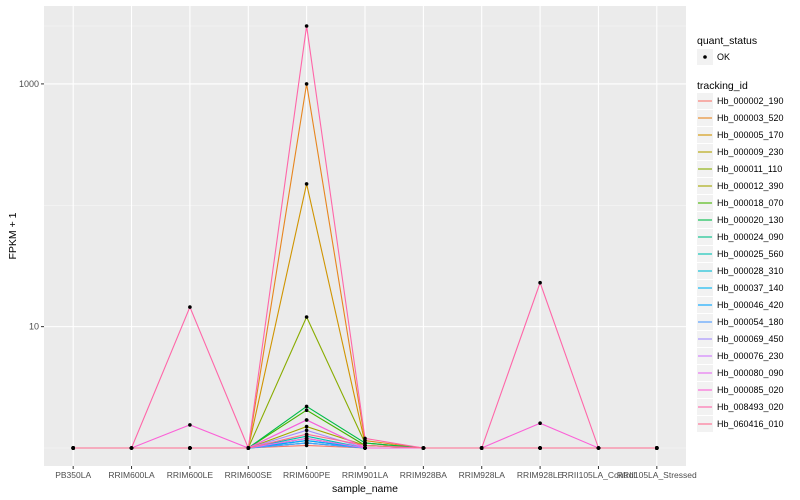 This screenshot has width=800, height=500. What do you see at coordinates (727, 41) in the screenshot?
I see `legend-title-quant-status: quant_status` at bounding box center [727, 41].